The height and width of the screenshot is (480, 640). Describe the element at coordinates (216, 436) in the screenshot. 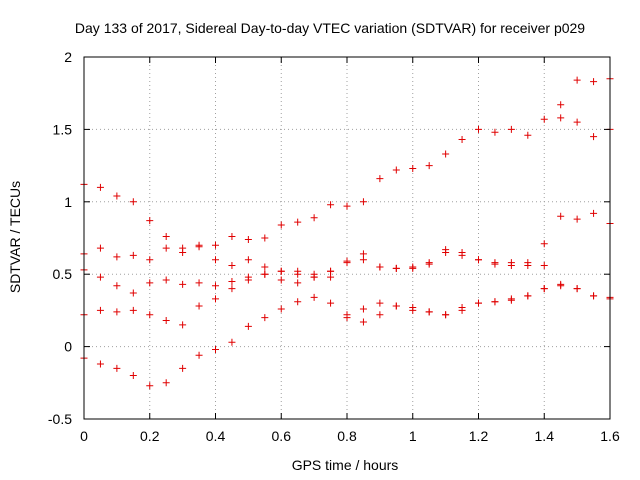

I see `x-tick-label: 0.4` at that location.